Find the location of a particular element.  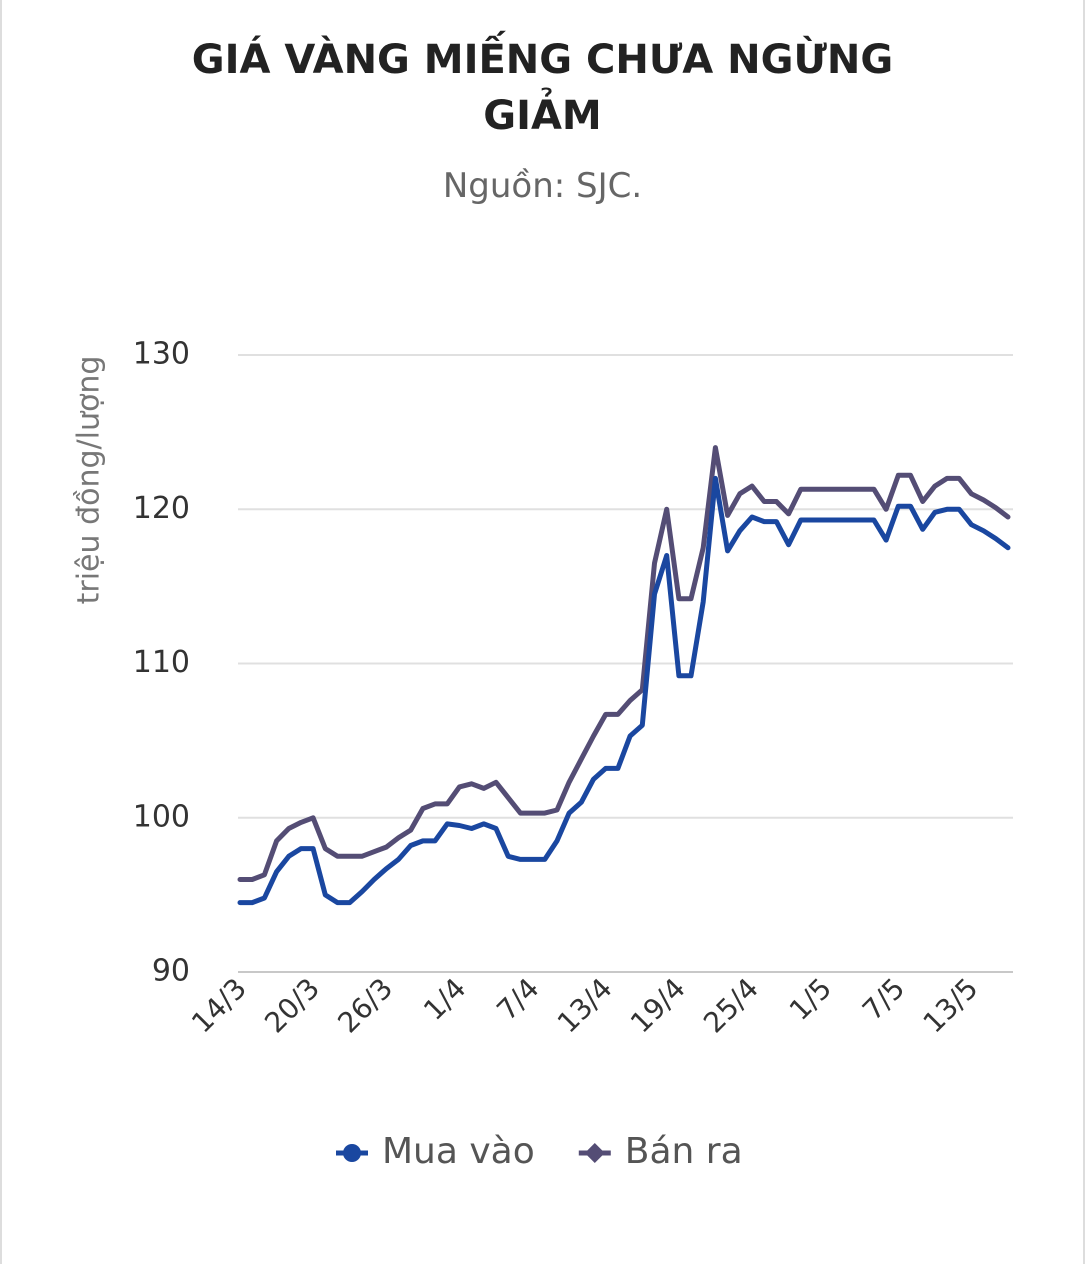

y-tick-label: 110 is located at coordinates (161, 662).